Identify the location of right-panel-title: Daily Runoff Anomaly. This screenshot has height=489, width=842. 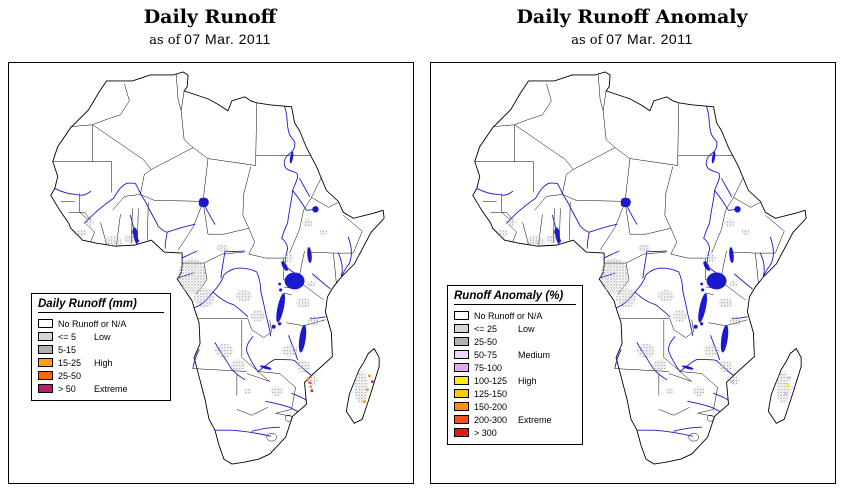
(632, 17).